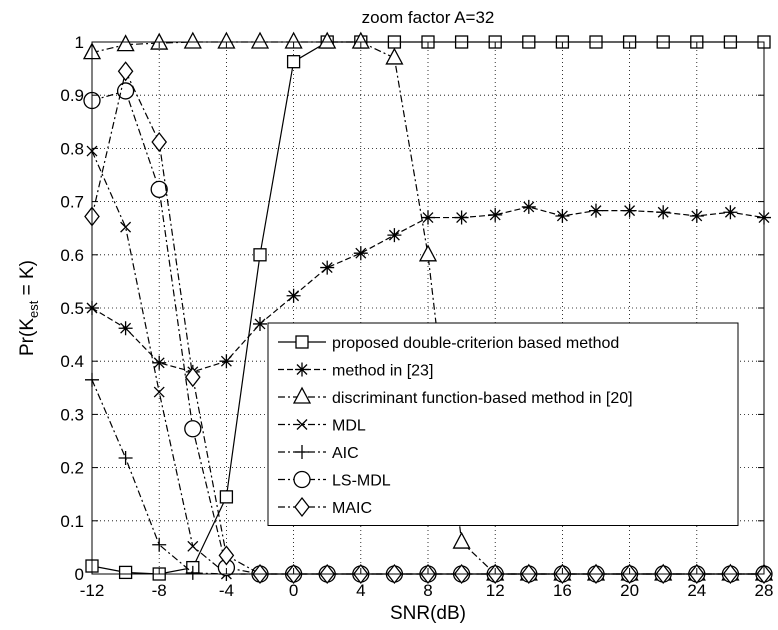 This screenshot has height=630, width=778. I want to click on y-tick-label: 0, so click(79, 574).